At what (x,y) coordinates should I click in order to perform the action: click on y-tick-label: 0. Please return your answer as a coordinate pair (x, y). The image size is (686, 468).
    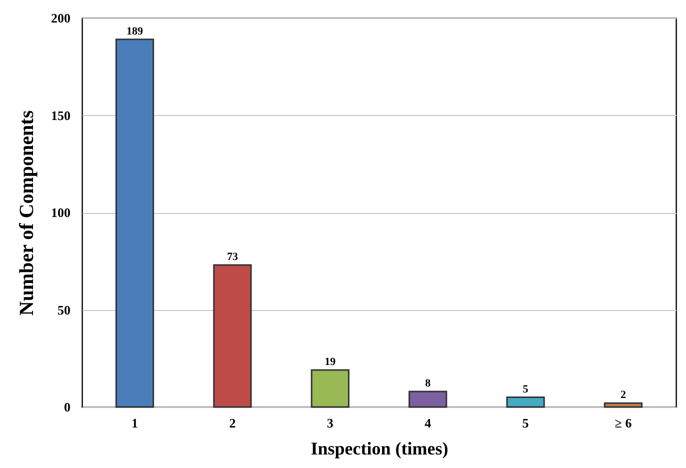
    Looking at the image, I should click on (67, 407).